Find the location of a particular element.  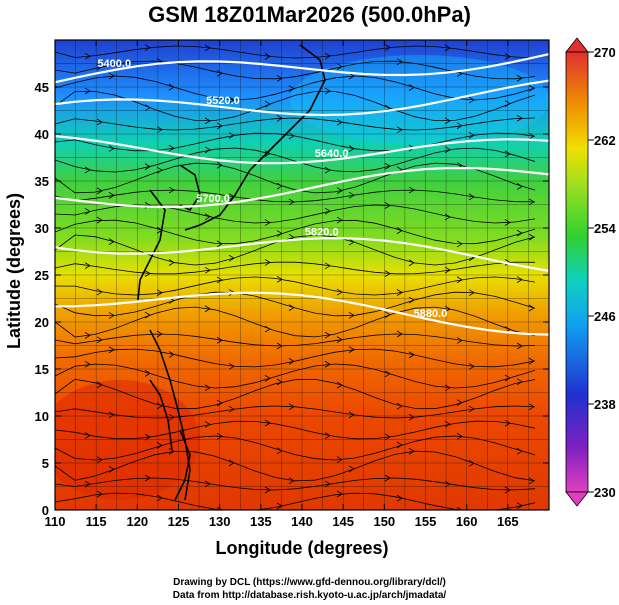

cold-core is located at coordinates (419, 100).